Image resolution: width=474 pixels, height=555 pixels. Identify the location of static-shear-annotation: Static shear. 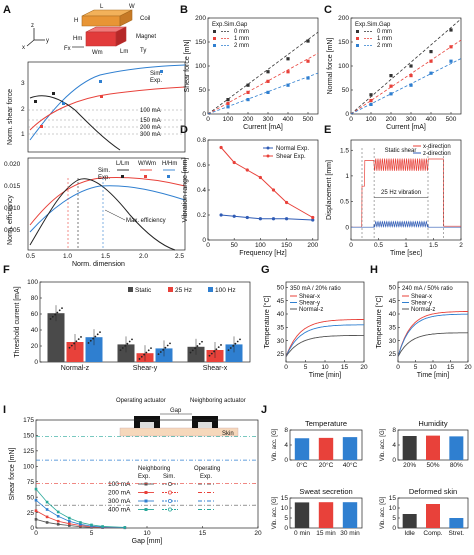
(401, 151).